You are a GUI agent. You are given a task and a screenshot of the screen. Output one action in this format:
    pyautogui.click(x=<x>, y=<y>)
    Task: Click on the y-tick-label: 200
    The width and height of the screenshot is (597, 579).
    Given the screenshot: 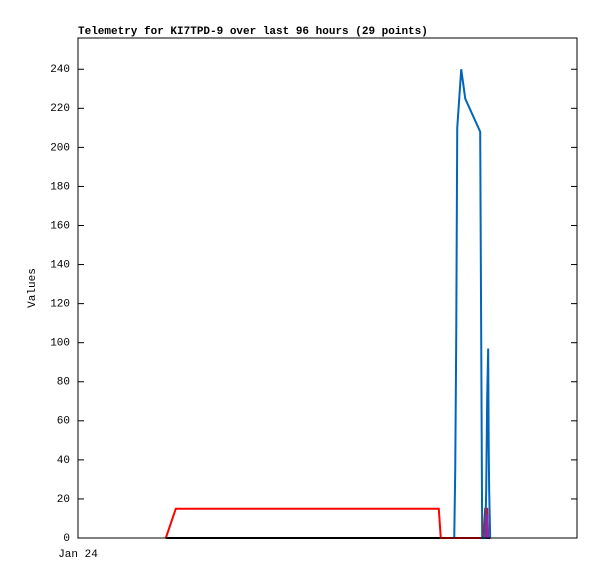 What is the action you would take?
    pyautogui.click(x=60, y=148)
    